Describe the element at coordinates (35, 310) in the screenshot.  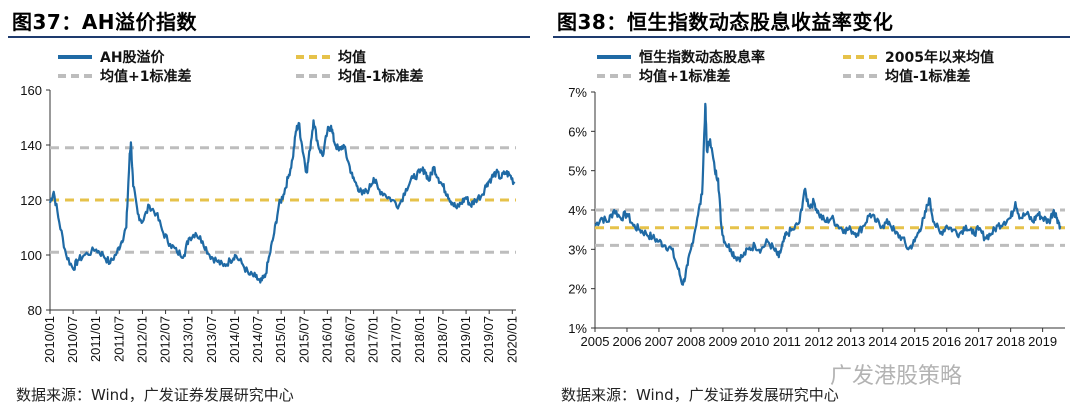
I see `y-tick-label: 80` at that location.